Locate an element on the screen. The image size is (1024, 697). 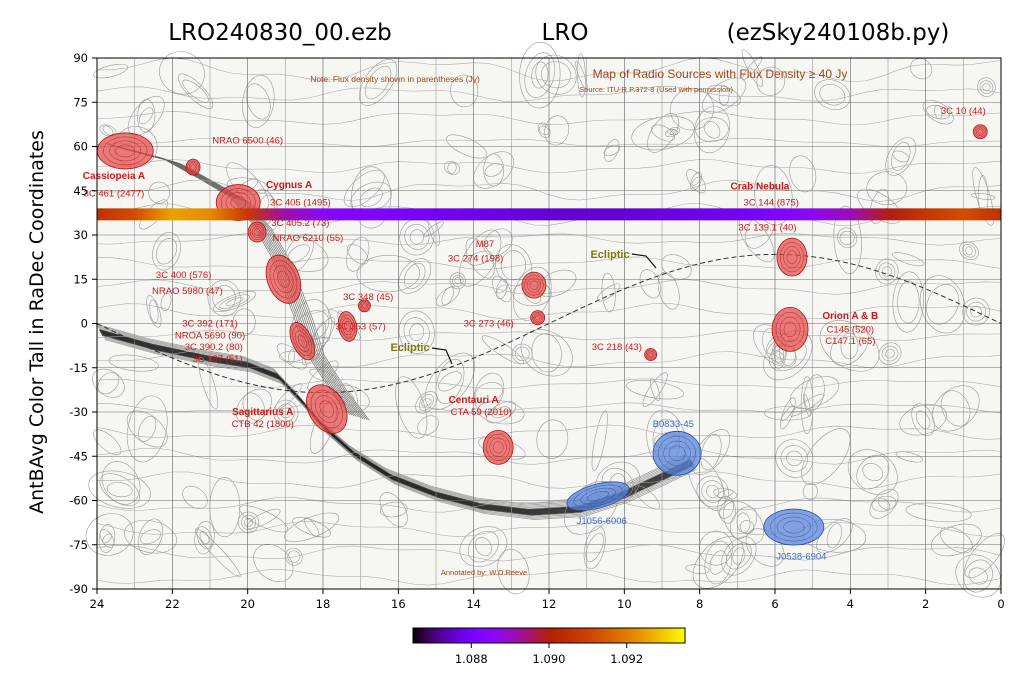
x-tick-label: 2 is located at coordinates (925, 604).